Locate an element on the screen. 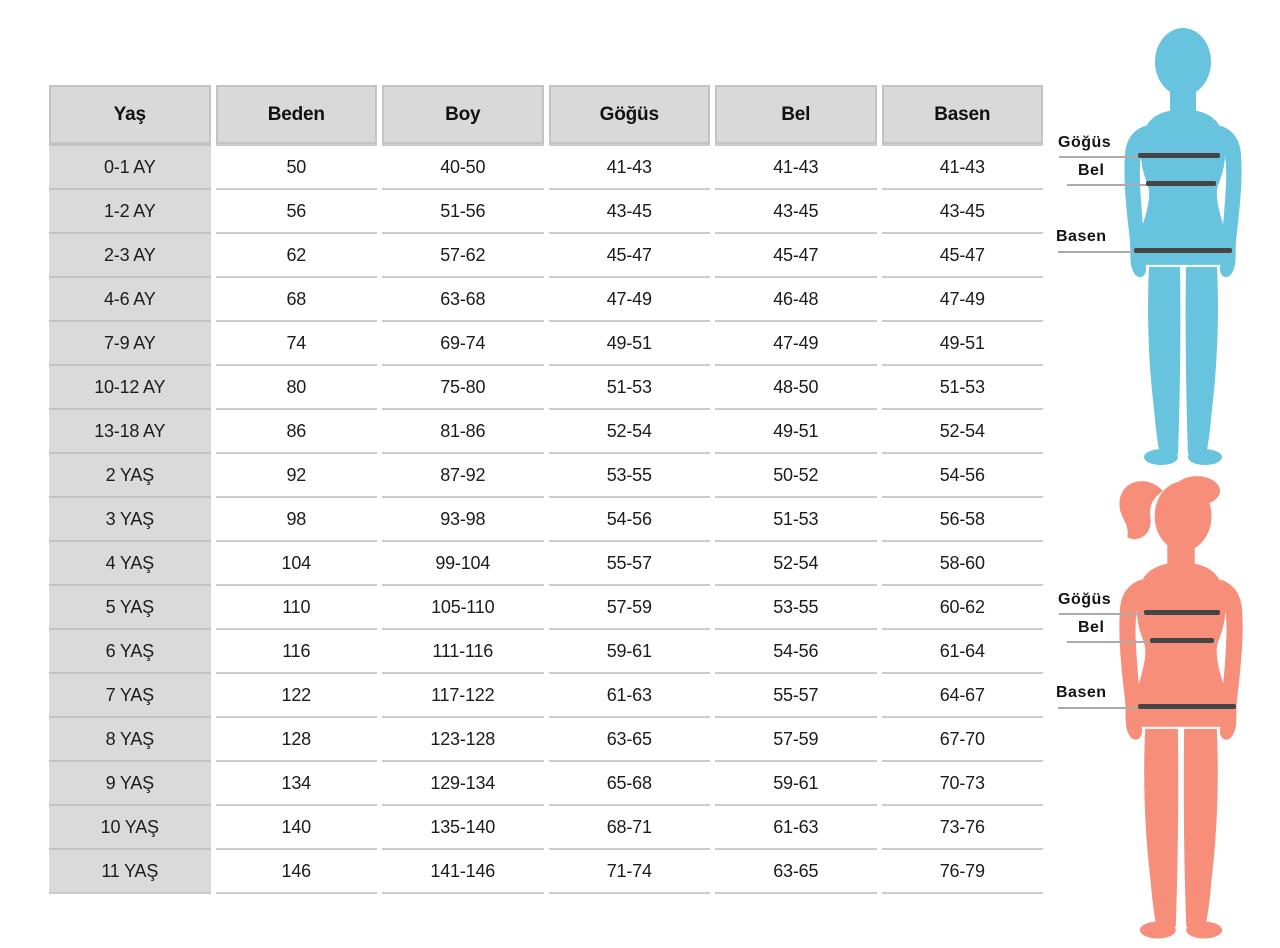 This screenshot has width=1280, height=948. value-cell: 55-57 is located at coordinates (629, 562).